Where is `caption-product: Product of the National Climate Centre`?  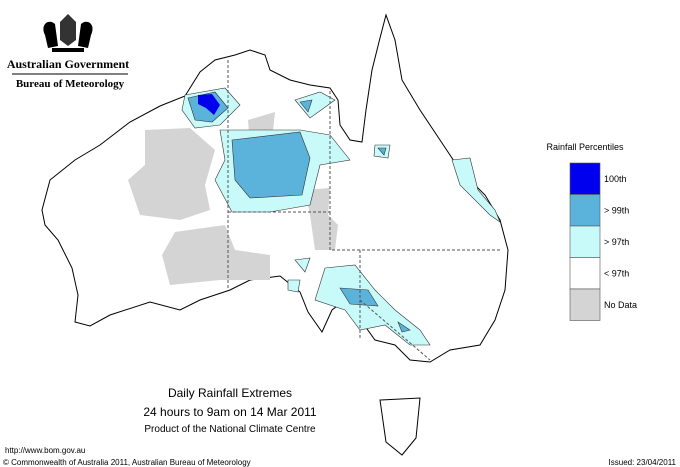
caption-product: Product of the National Climate Centre is located at coordinates (230, 429).